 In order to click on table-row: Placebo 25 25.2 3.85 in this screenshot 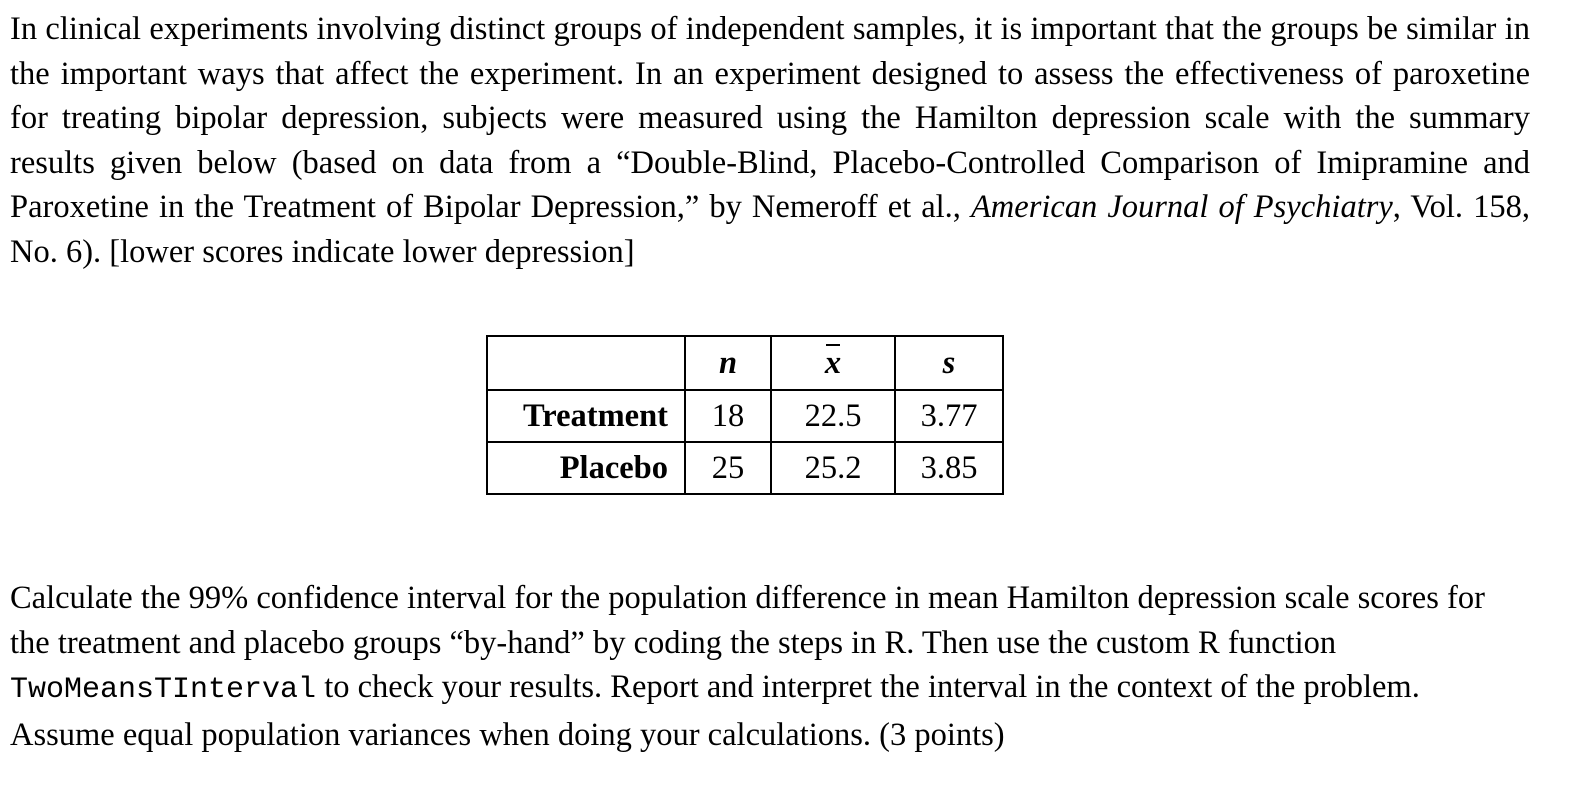, I will do `click(745, 468)`.